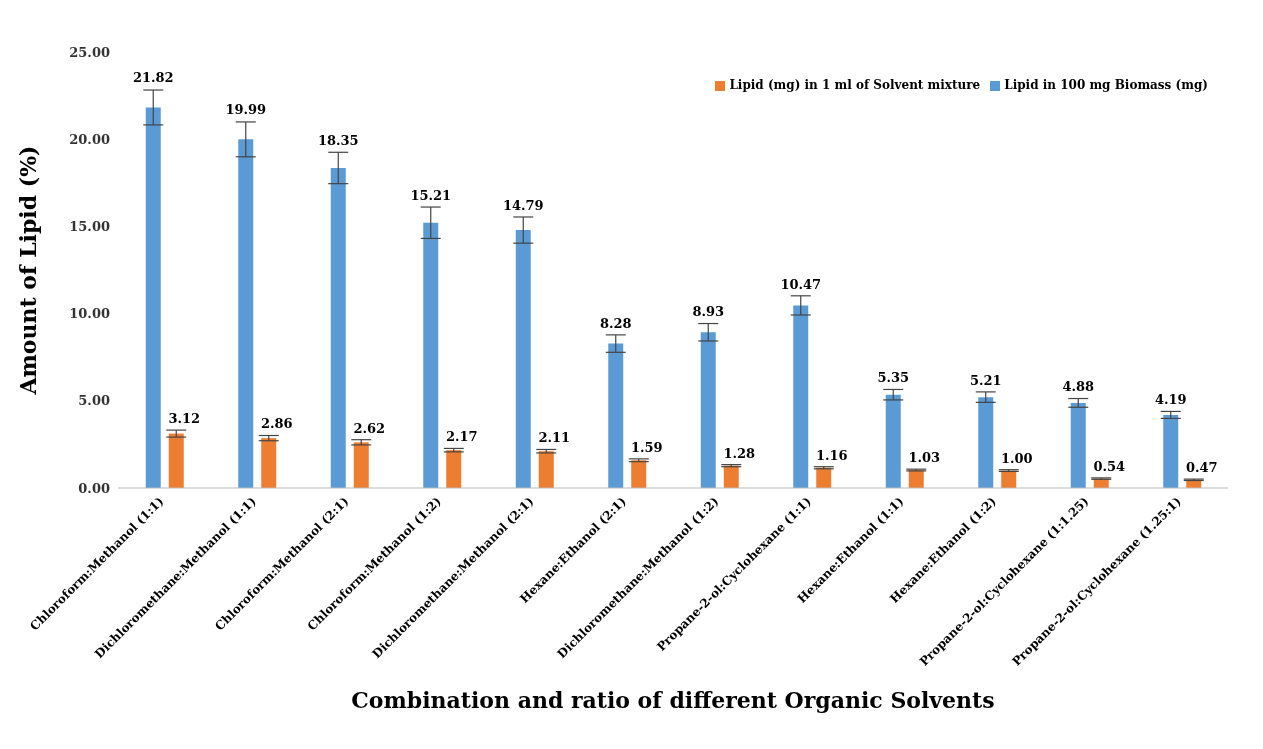 The image size is (1263, 749). Describe the element at coordinates (708, 312) in the screenshot. I see `data-label: 8.93` at that location.